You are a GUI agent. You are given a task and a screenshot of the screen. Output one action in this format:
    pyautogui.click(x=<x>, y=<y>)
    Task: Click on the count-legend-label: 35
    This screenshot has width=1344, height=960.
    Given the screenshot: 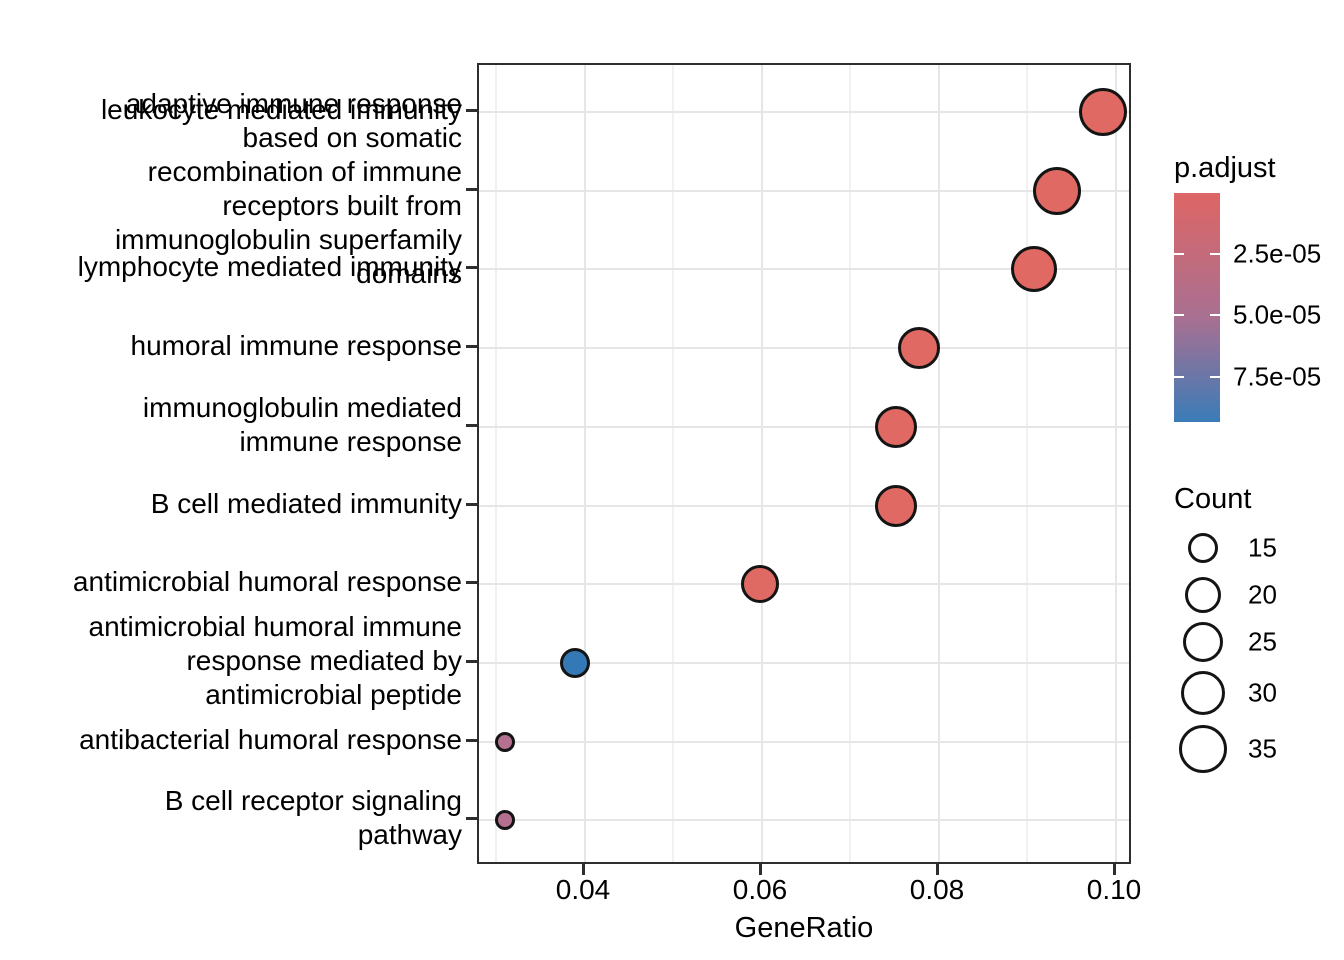 What is the action you would take?
    pyautogui.click(x=1262, y=748)
    